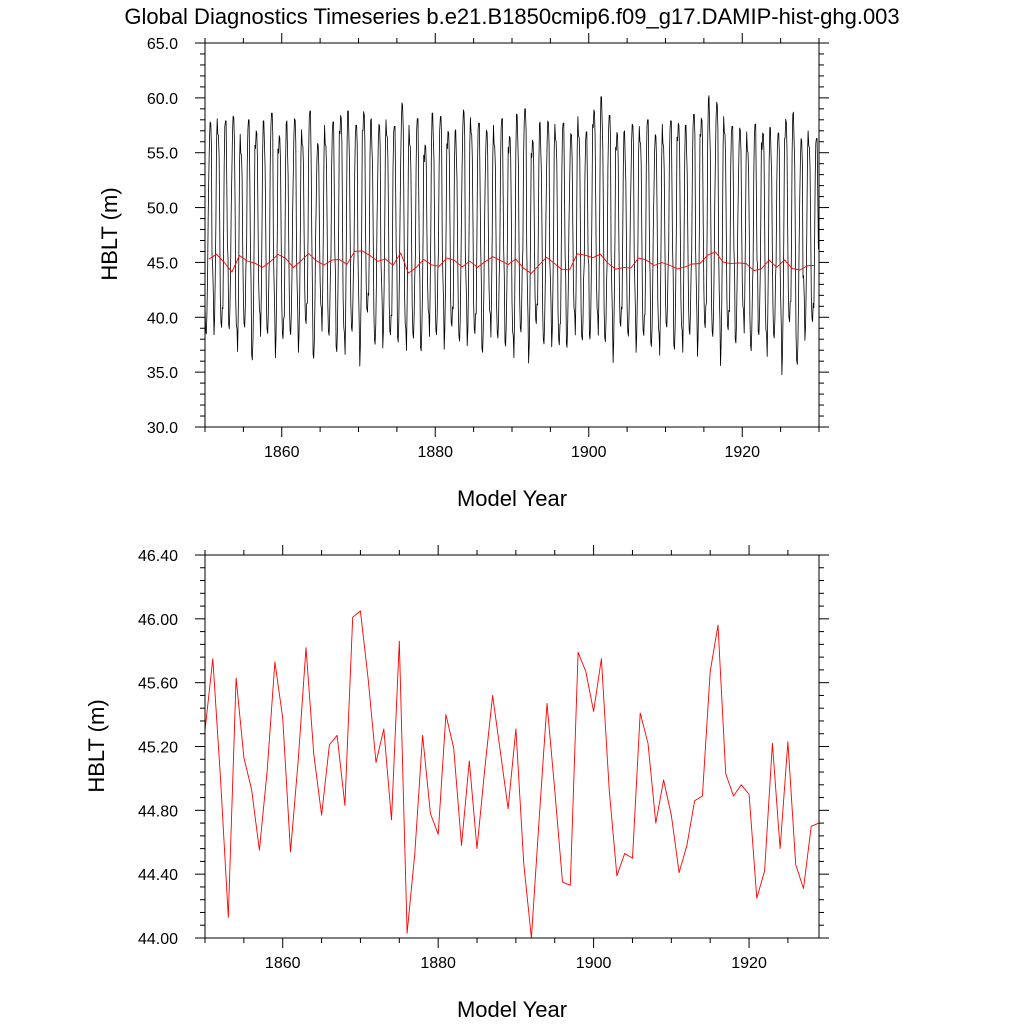  I want to click on top-y-tick-label: 40.0, so click(162, 318).